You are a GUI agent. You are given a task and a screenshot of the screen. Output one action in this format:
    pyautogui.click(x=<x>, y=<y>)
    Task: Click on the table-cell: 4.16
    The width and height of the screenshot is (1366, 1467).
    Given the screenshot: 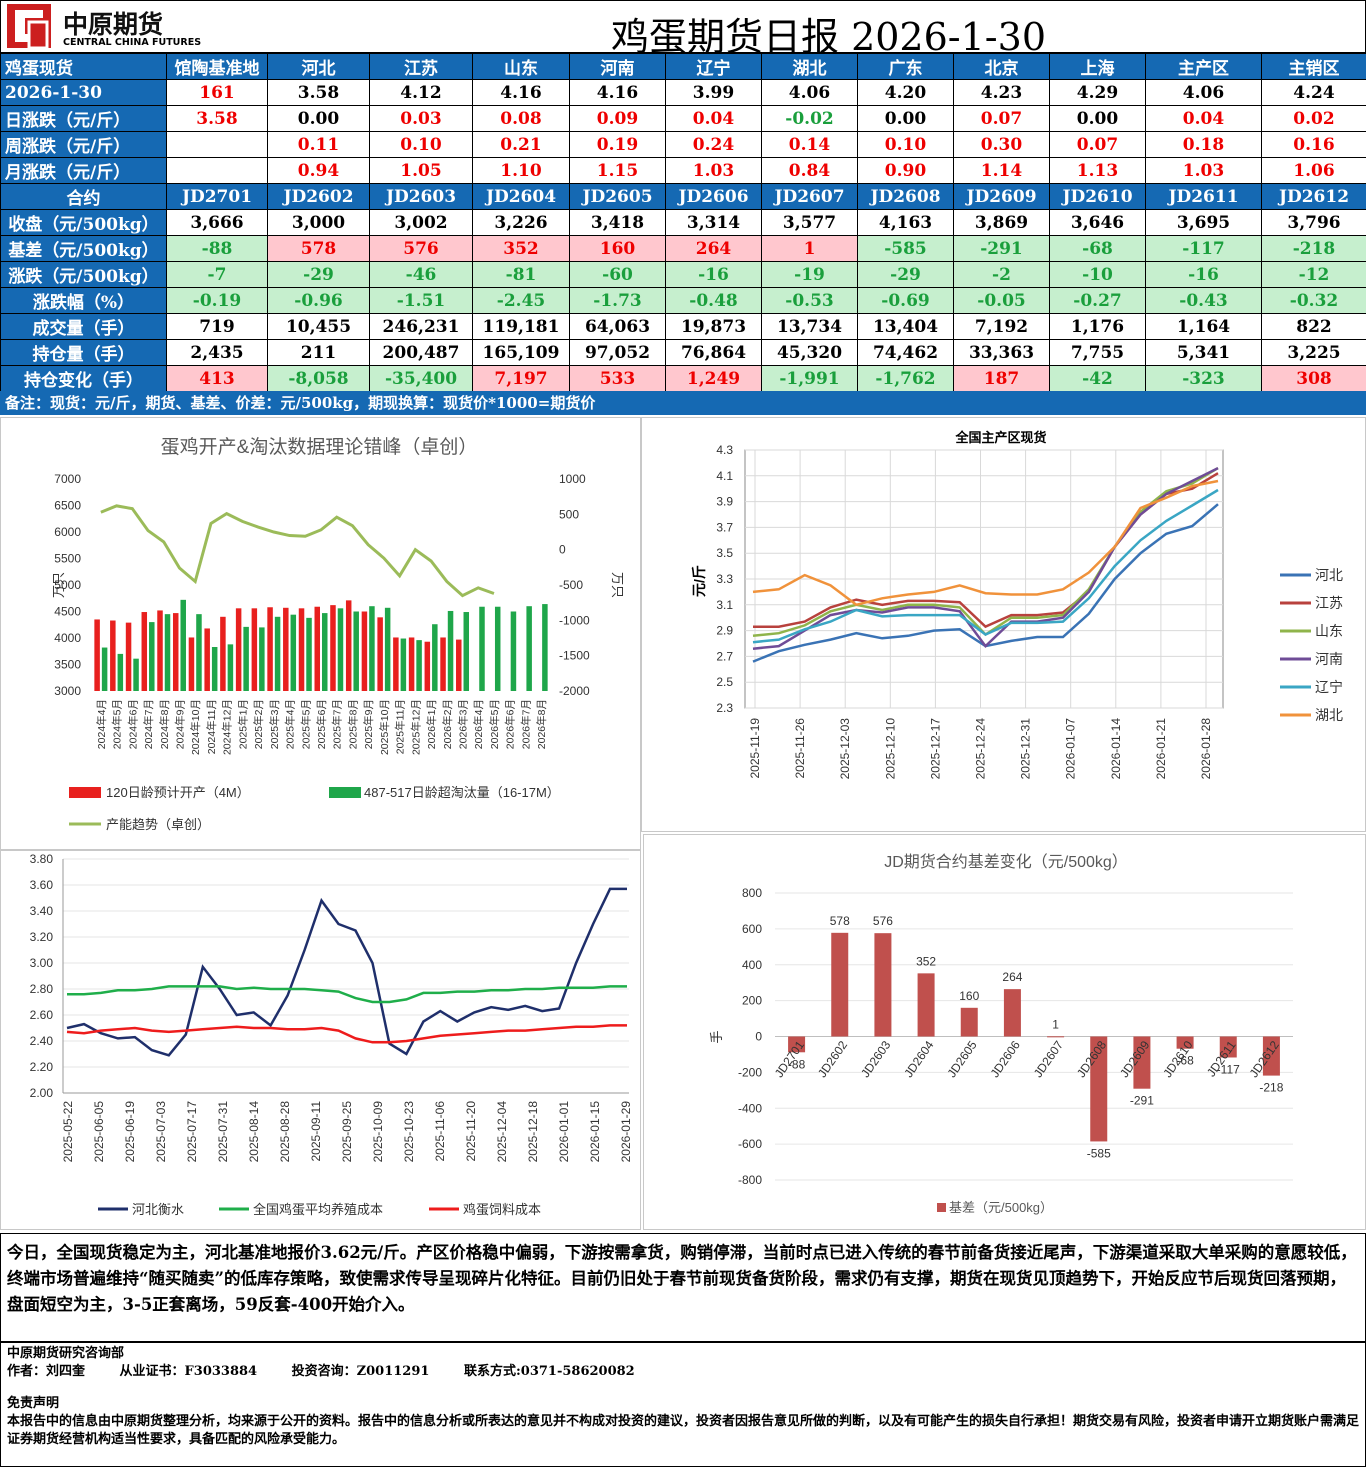 What is the action you would take?
    pyautogui.click(x=521, y=92)
    